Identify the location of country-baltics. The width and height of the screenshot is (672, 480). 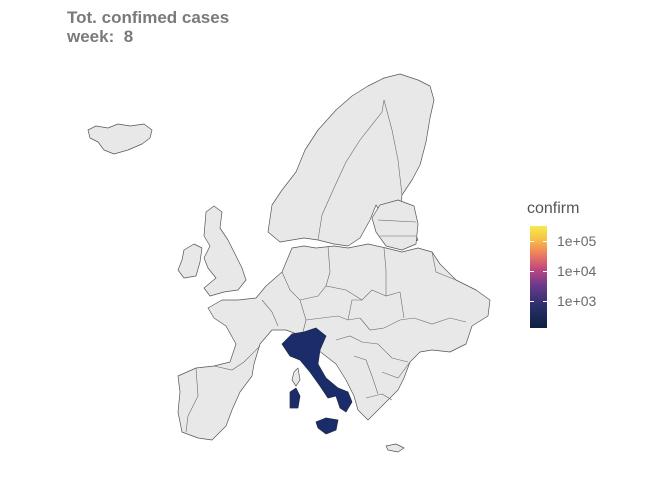
(395, 225).